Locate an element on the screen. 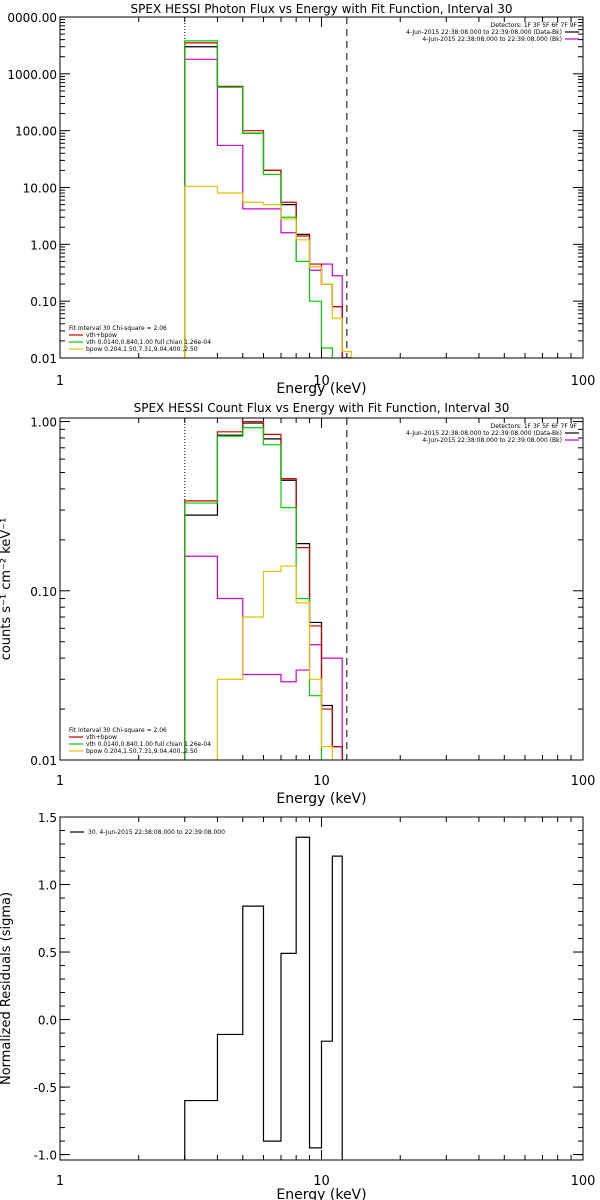 This screenshot has height=1200, width=600. y-tick-label: 0.5 is located at coordinates (47, 953).